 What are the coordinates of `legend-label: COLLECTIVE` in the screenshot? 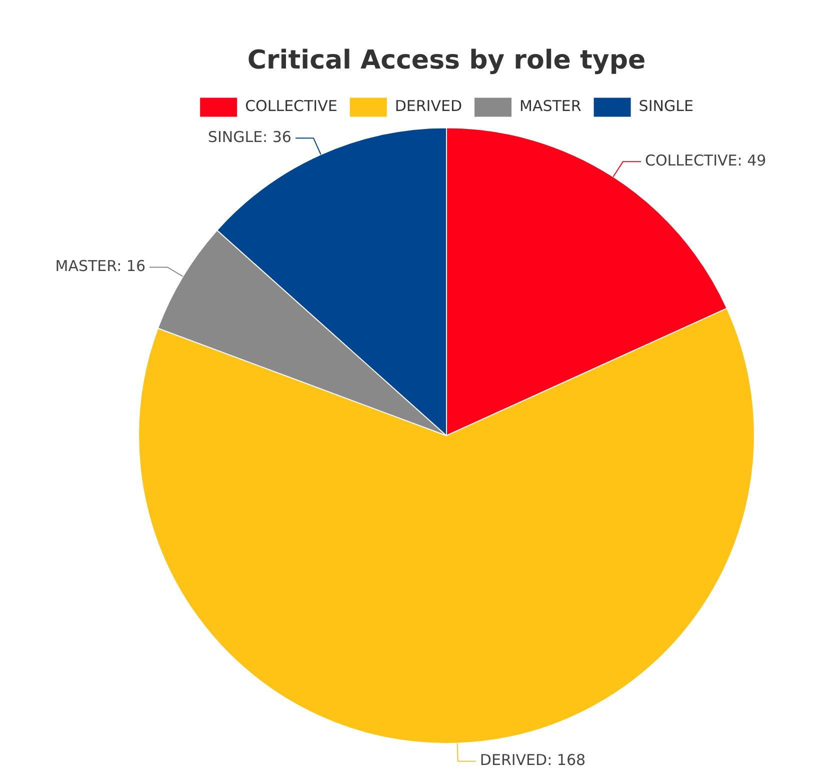 It's located at (291, 106).